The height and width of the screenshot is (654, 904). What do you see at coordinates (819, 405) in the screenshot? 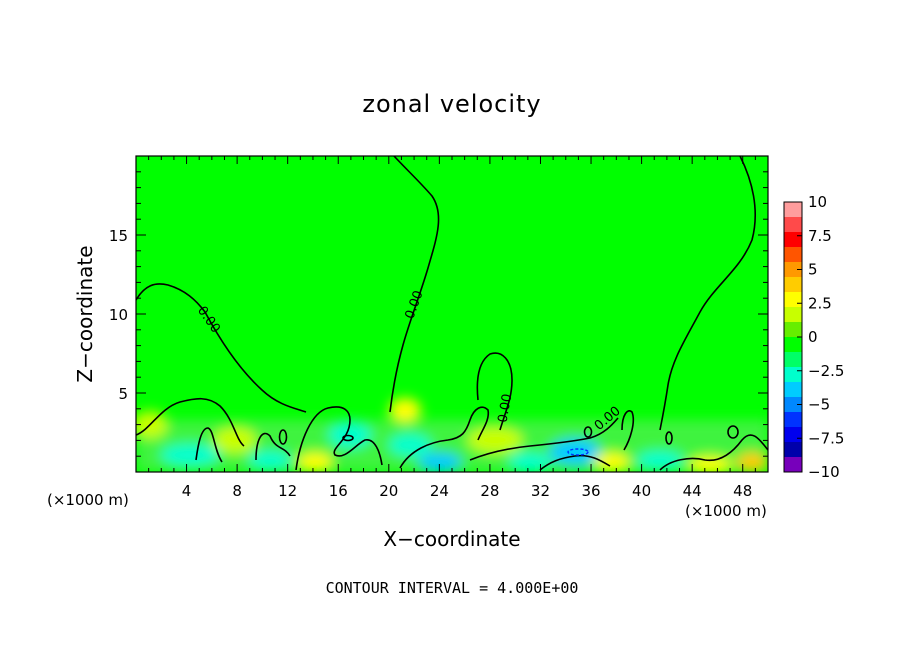
I see `colorbar-tick-label: −5` at bounding box center [819, 405].